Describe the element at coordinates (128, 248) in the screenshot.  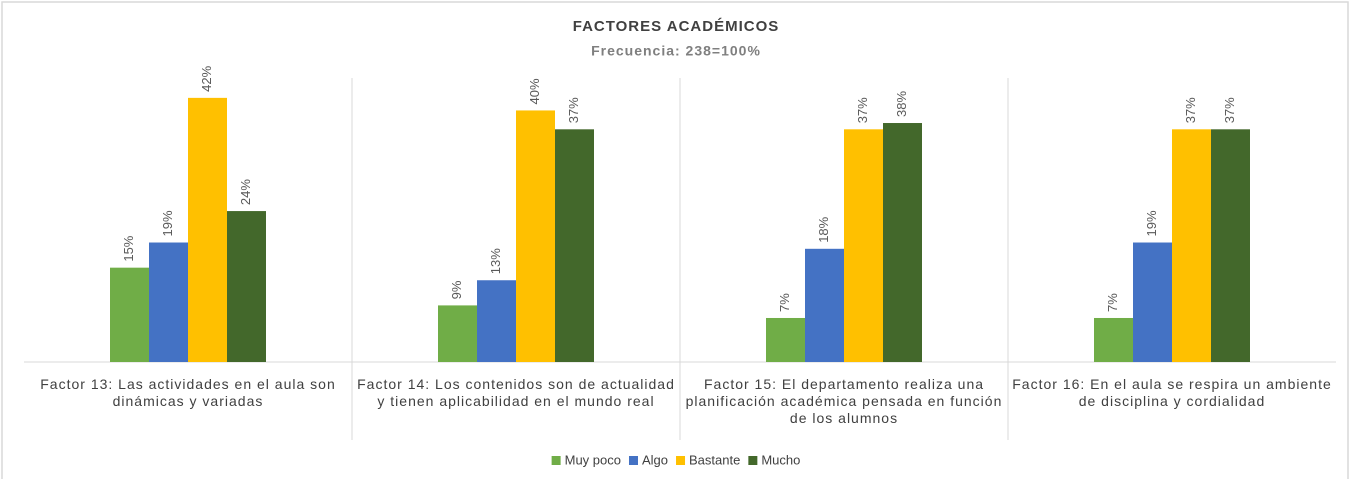
I see `data-label: 15%` at that location.